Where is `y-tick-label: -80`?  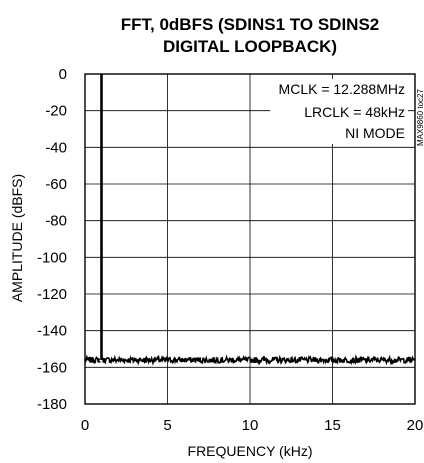
y-tick-label: -80 is located at coordinates (56, 221).